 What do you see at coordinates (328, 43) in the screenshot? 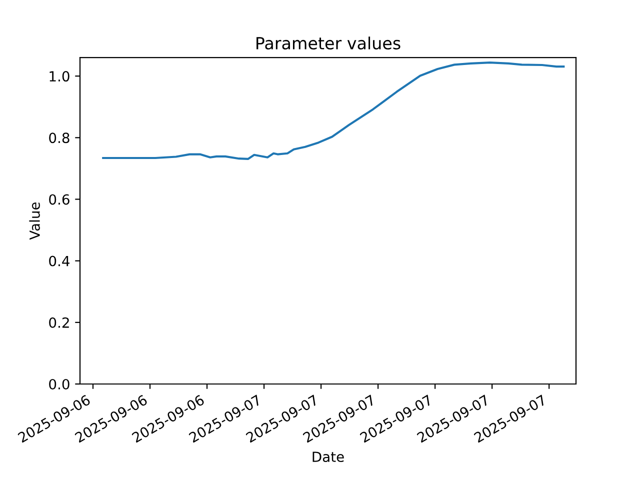
I see `chart-title: Parameter values` at bounding box center [328, 43].